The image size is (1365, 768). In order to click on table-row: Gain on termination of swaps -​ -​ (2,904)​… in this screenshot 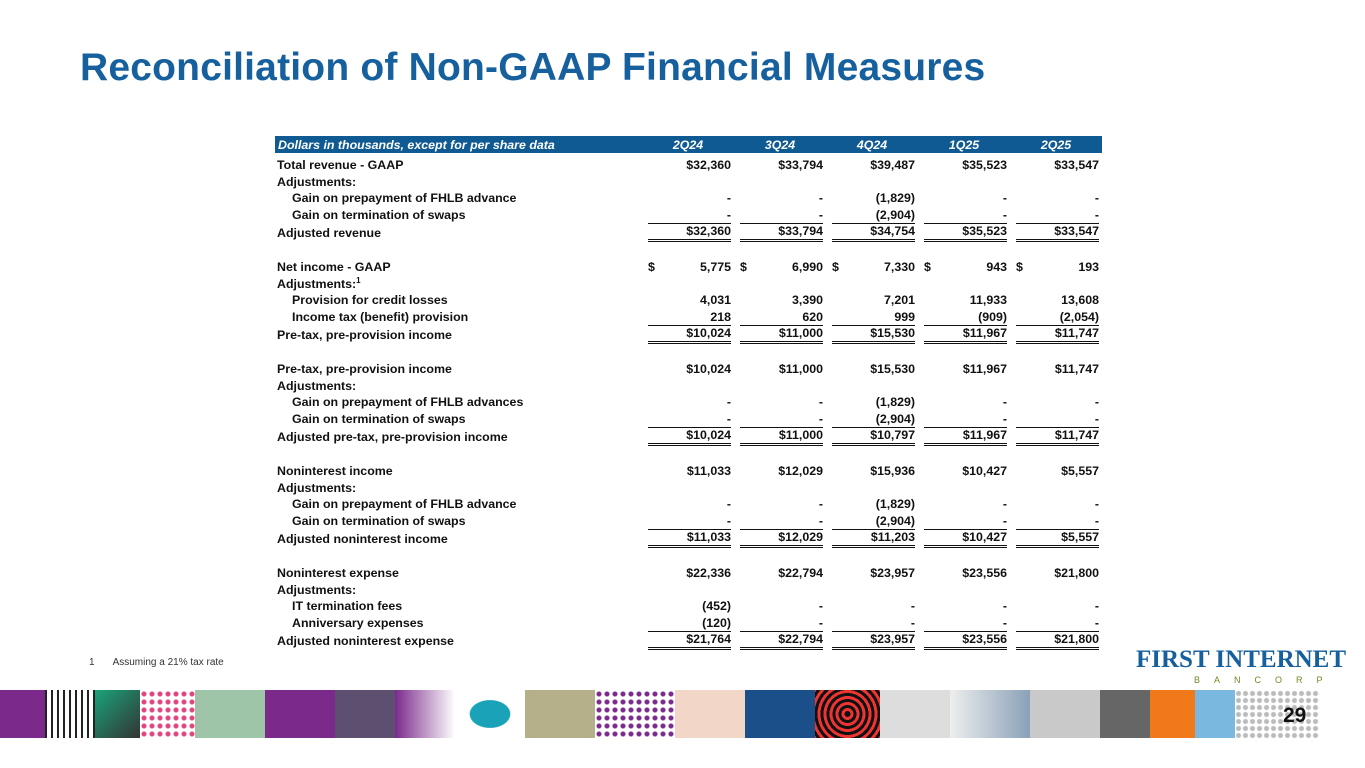, I will do `click(688, 521)`.